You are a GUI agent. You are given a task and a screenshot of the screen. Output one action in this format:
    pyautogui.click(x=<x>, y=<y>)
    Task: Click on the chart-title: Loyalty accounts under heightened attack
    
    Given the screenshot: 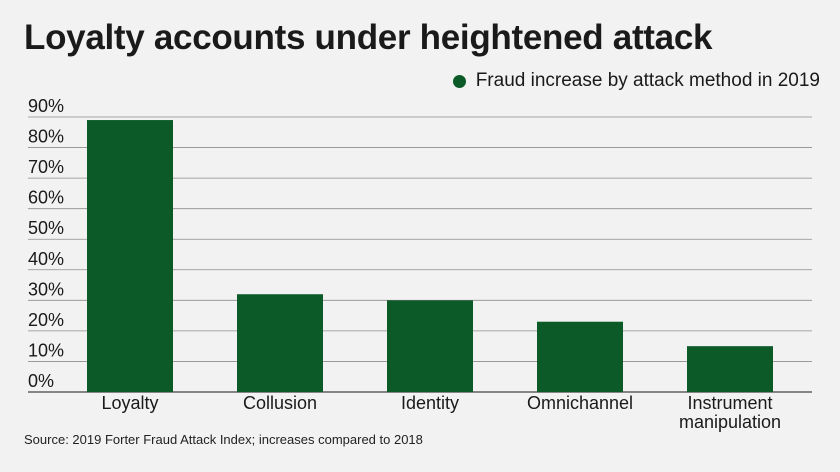 What is the action you would take?
    pyautogui.click(x=368, y=37)
    